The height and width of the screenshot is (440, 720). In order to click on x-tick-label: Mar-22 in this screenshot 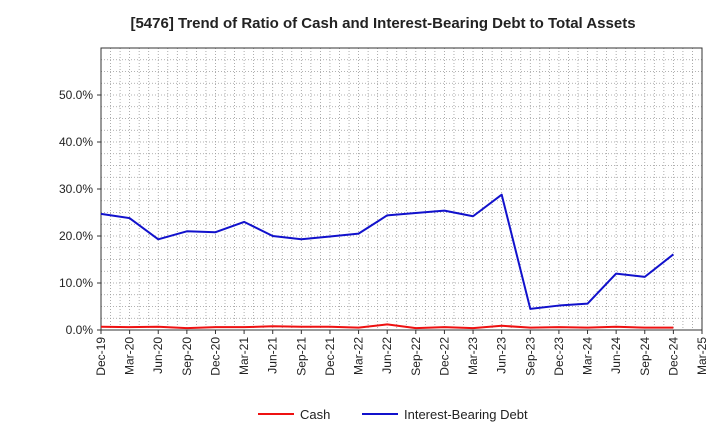, I will do `click(359, 356)`.